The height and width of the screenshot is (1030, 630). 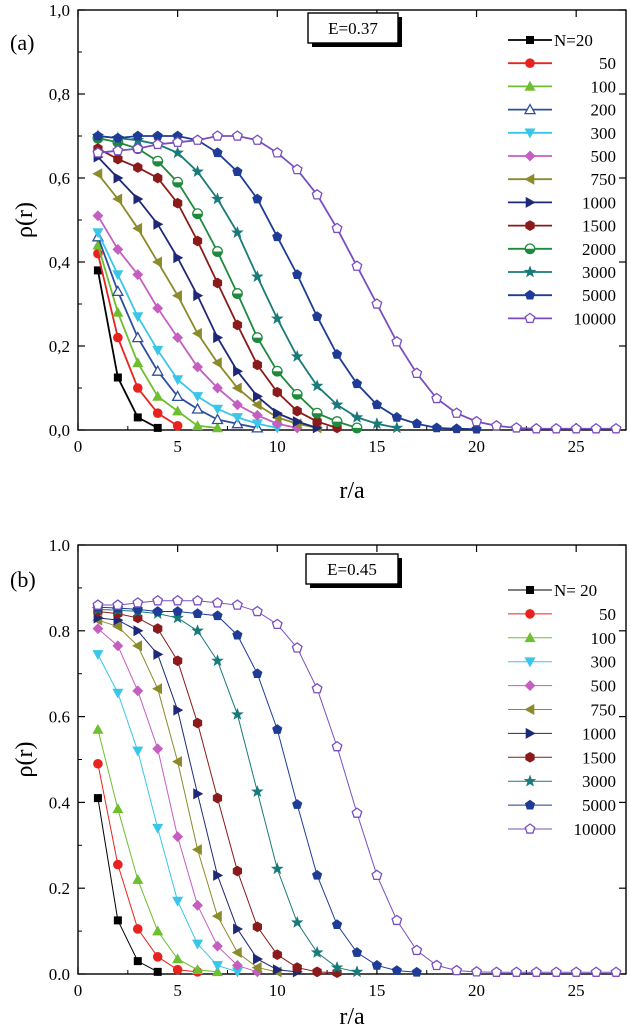 What do you see at coordinates (562, 133) in the screenshot?
I see `legend-entry: 300` at bounding box center [562, 133].